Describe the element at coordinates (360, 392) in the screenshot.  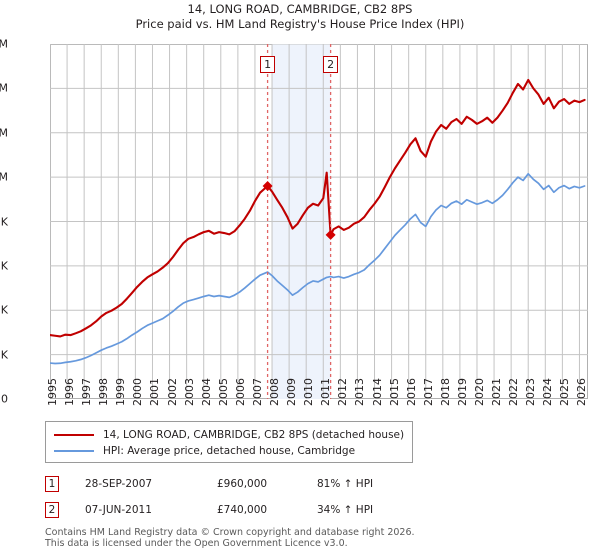
I see `x-axis-tick-label: 2013` at that location.